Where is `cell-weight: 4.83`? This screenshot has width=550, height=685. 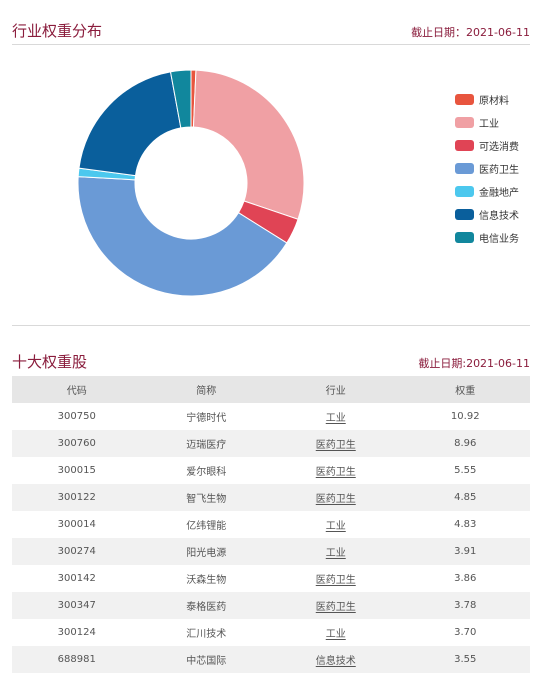 cell-weight: 4.83 is located at coordinates (465, 524).